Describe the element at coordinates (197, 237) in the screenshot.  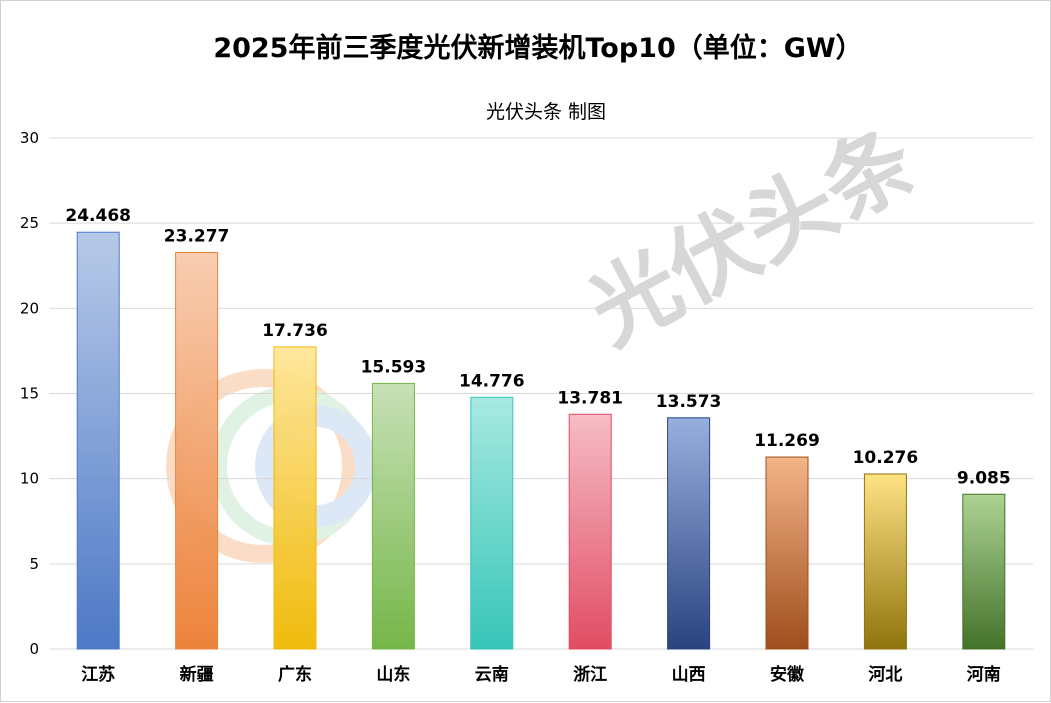
I see `data-label: 23.277` at that location.